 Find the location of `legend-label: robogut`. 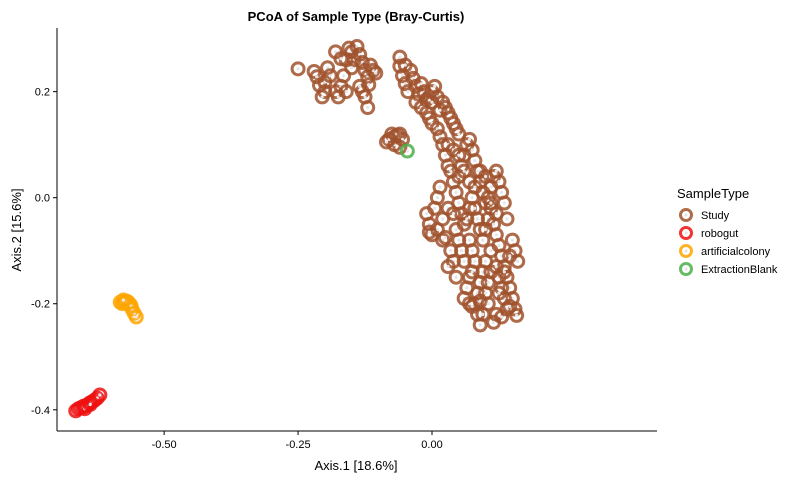

legend-label: robogut is located at coordinates (719, 234).